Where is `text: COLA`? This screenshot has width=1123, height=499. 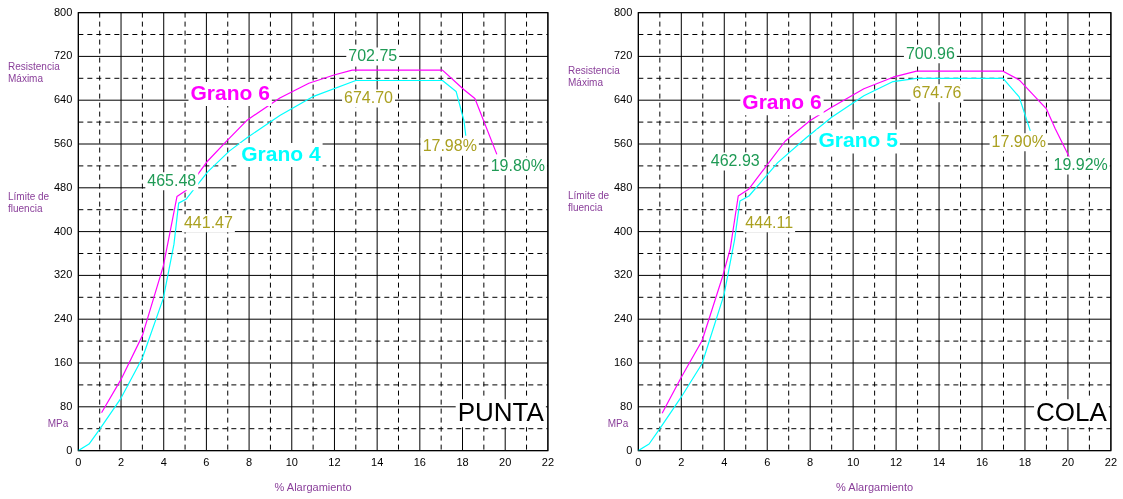
text: COLA is located at coordinates (1072, 411).